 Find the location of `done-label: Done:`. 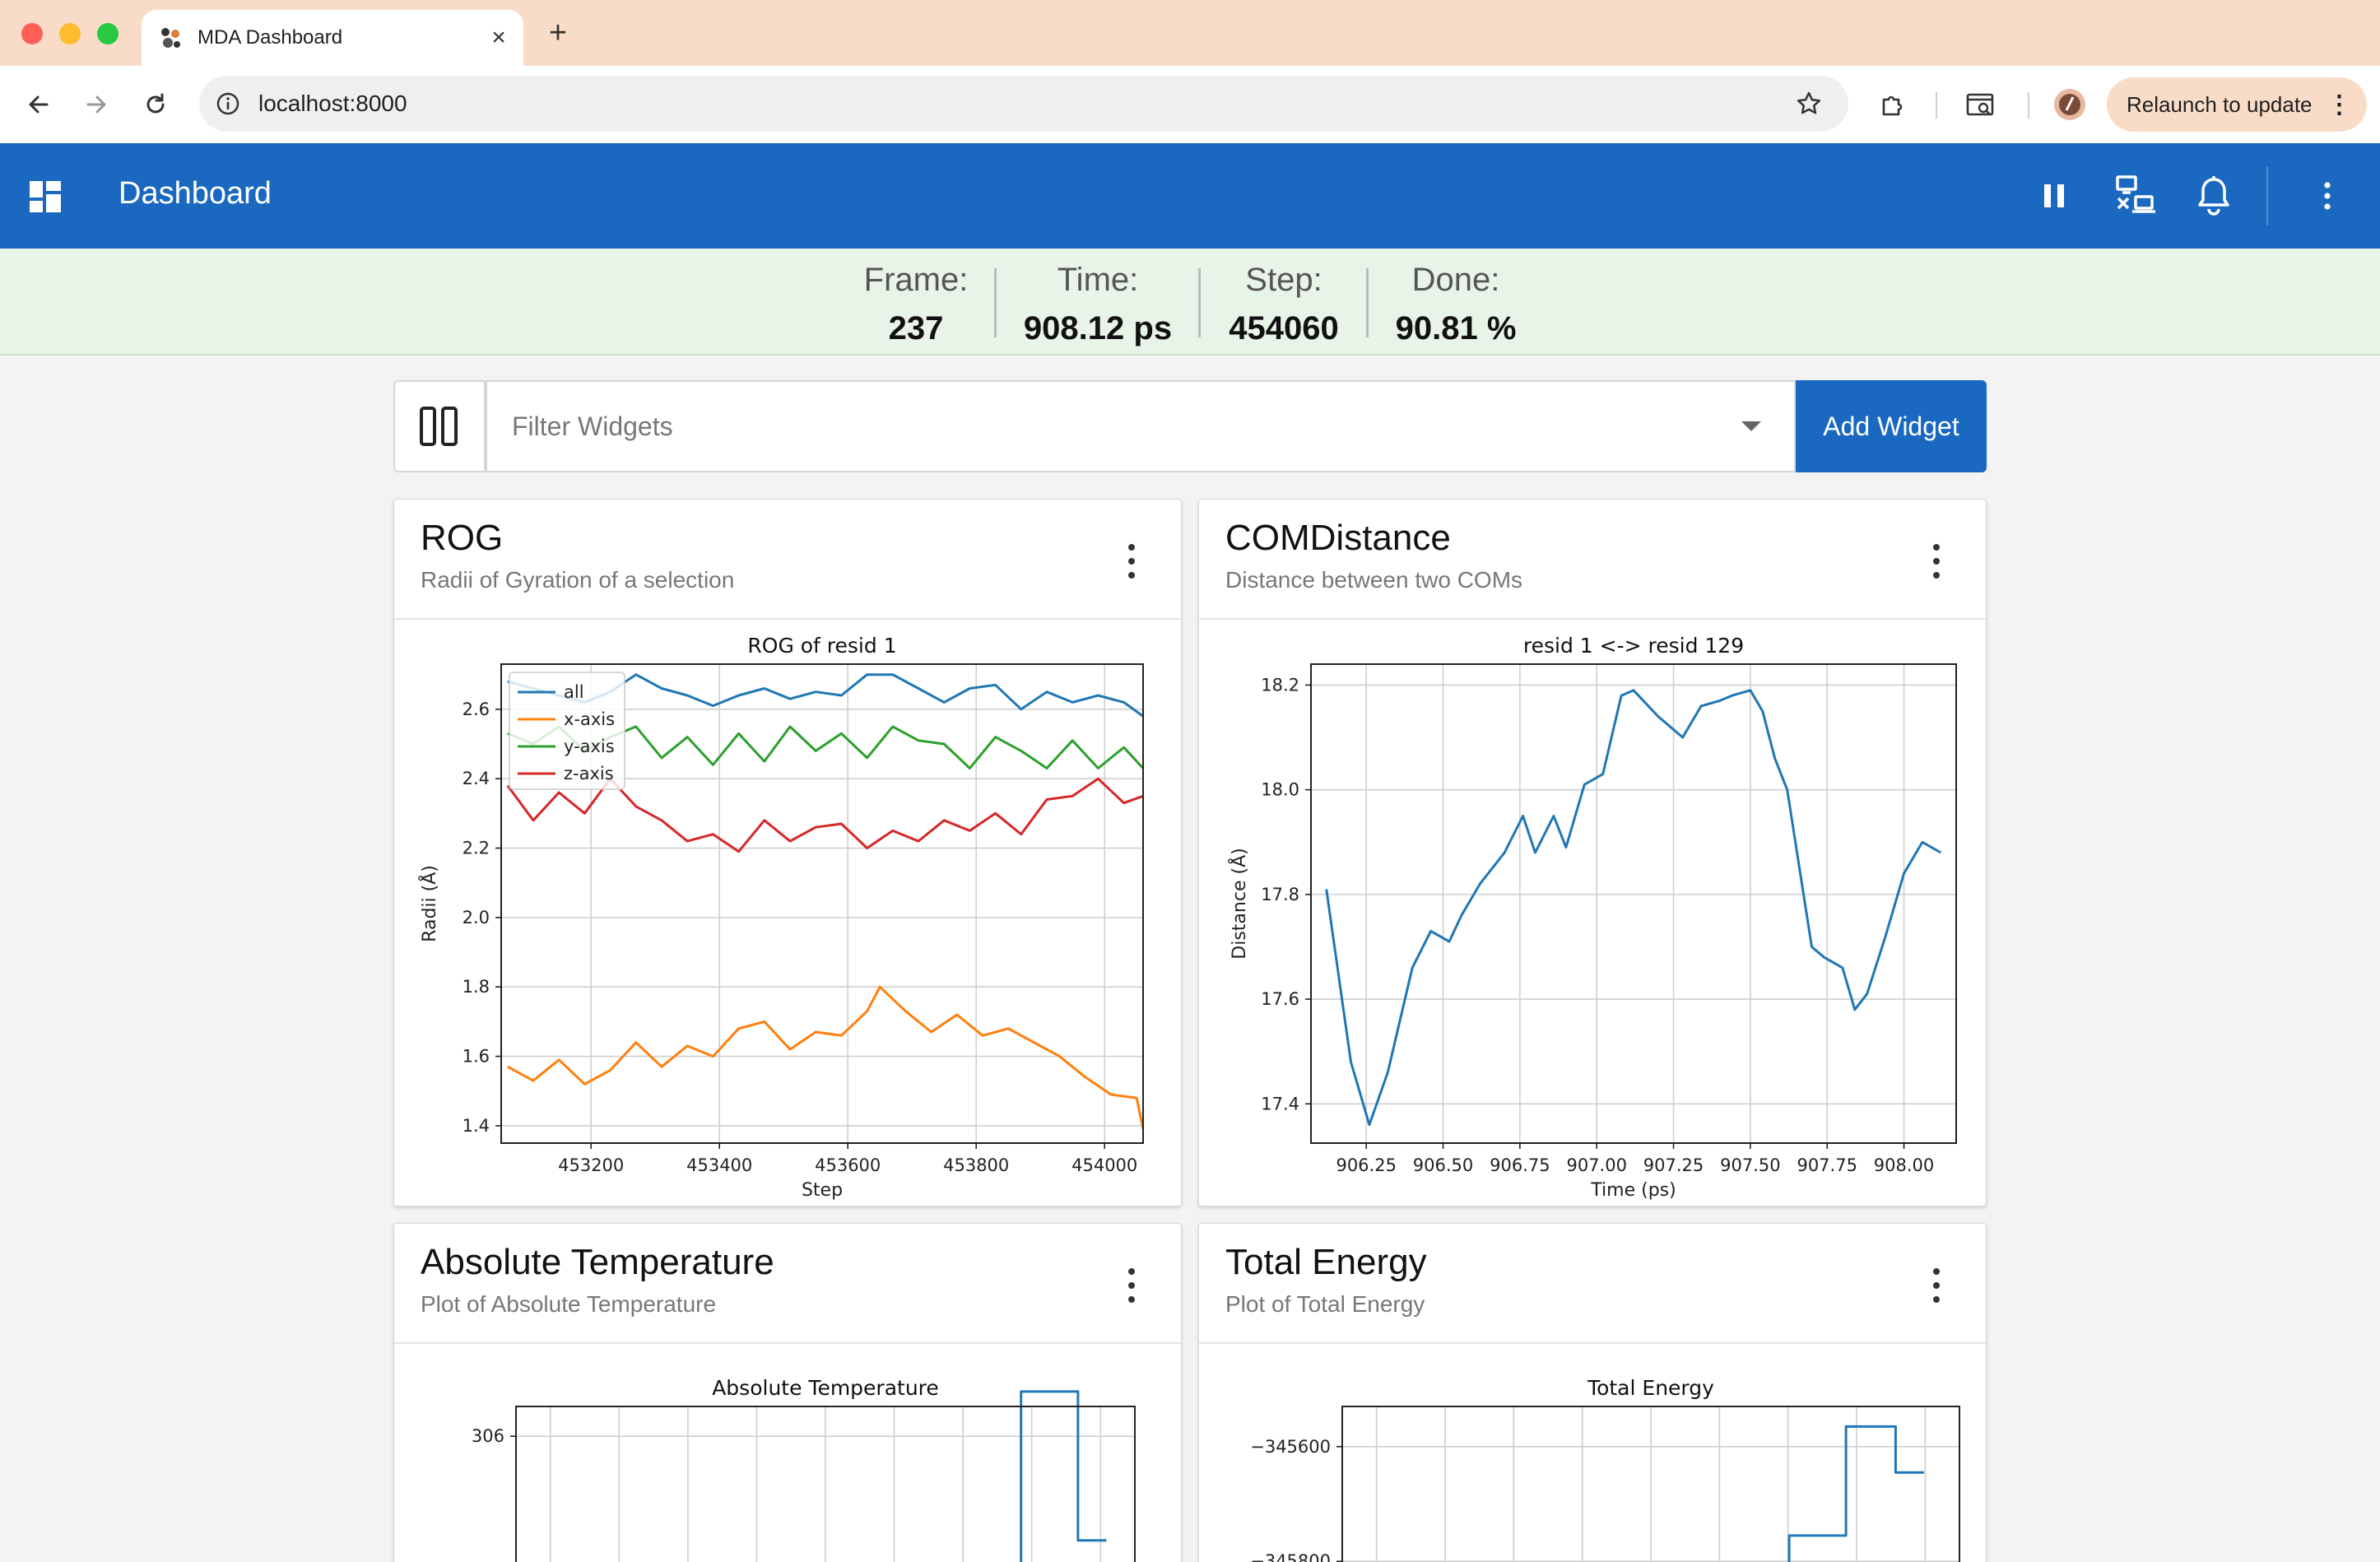

done-label: Done: is located at coordinates (1455, 280).